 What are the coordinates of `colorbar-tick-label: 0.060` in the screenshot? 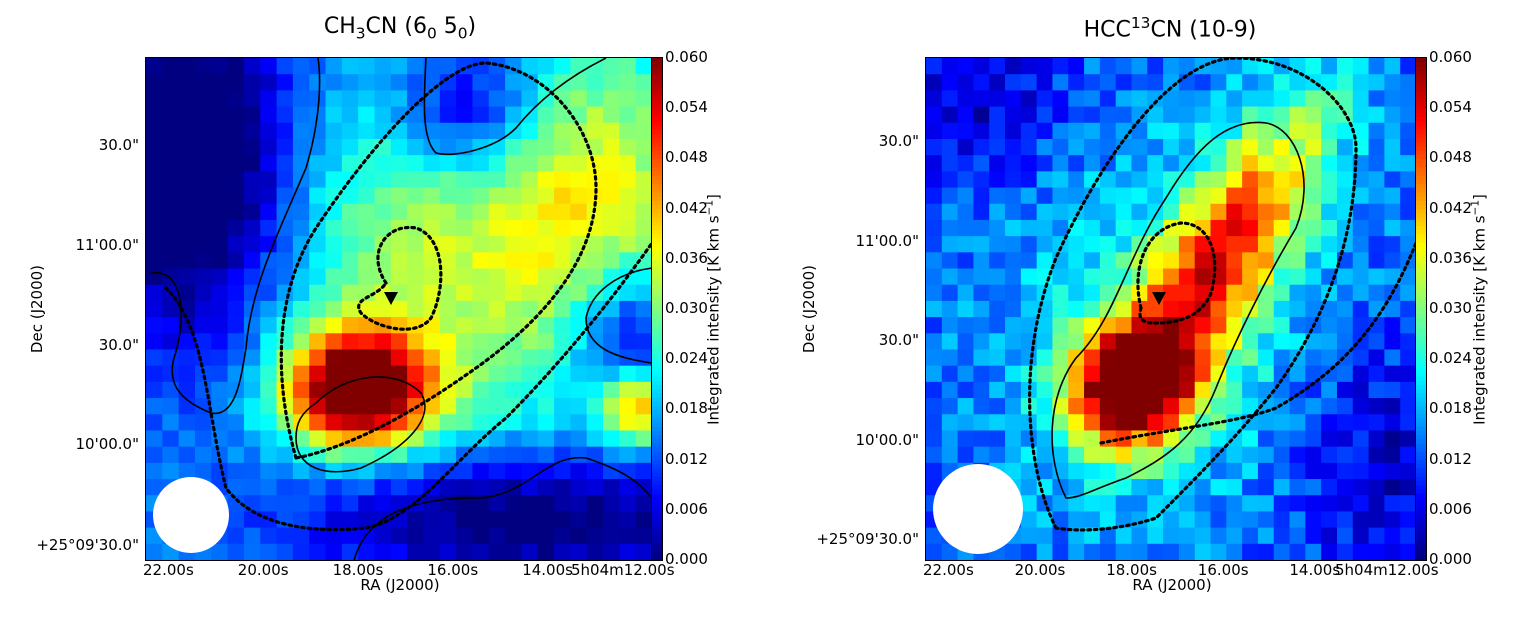 It's located at (686, 57).